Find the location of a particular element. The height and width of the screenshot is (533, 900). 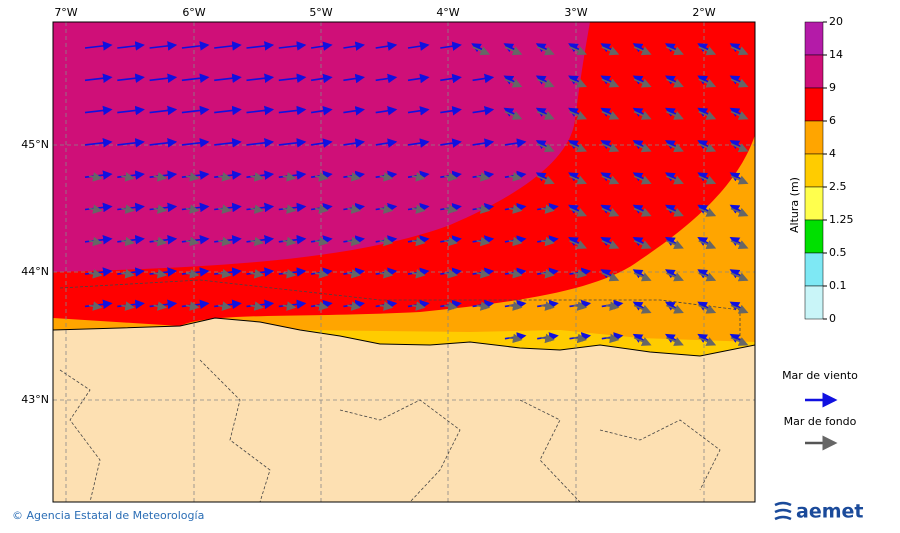

colorbar-label: 20 is located at coordinates (836, 21).